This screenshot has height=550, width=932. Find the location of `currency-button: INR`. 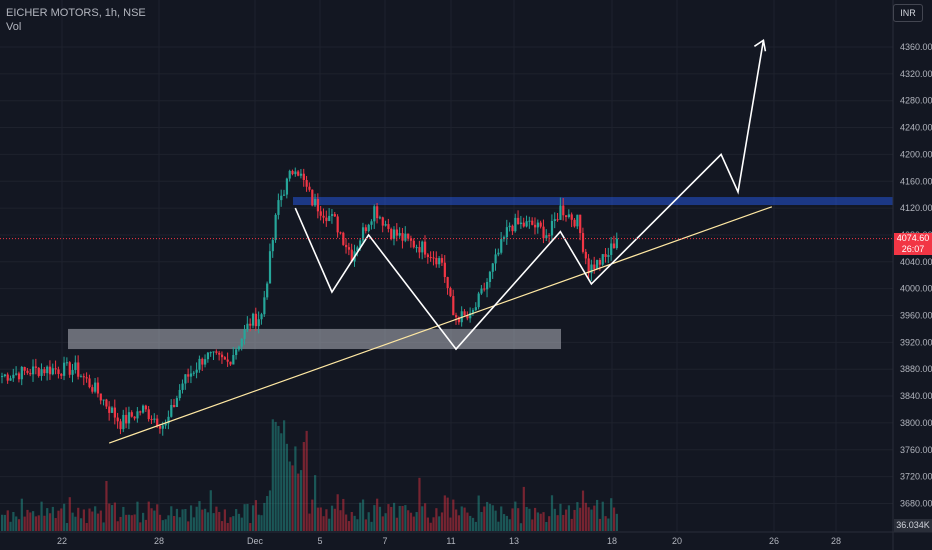

currency-button: INR is located at coordinates (908, 13).